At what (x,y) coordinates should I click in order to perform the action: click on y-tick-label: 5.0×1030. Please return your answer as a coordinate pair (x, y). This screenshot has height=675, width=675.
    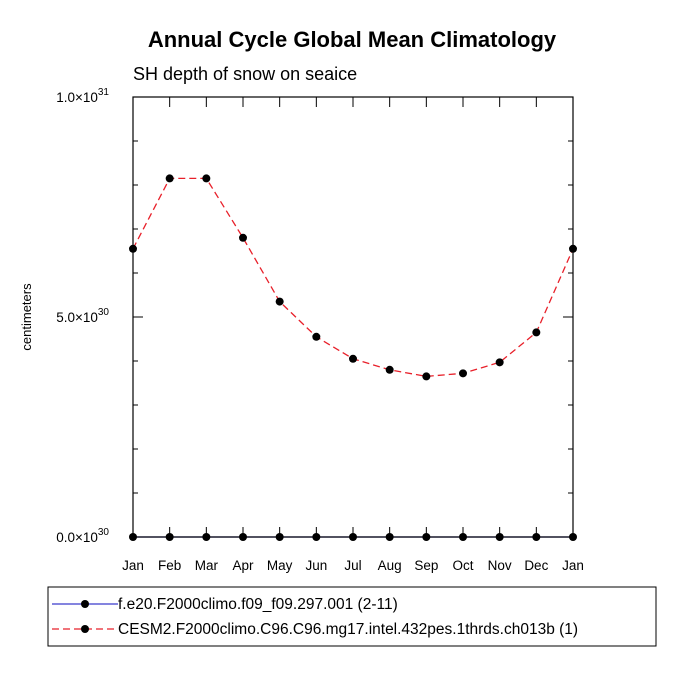
    Looking at the image, I should click on (82, 316).